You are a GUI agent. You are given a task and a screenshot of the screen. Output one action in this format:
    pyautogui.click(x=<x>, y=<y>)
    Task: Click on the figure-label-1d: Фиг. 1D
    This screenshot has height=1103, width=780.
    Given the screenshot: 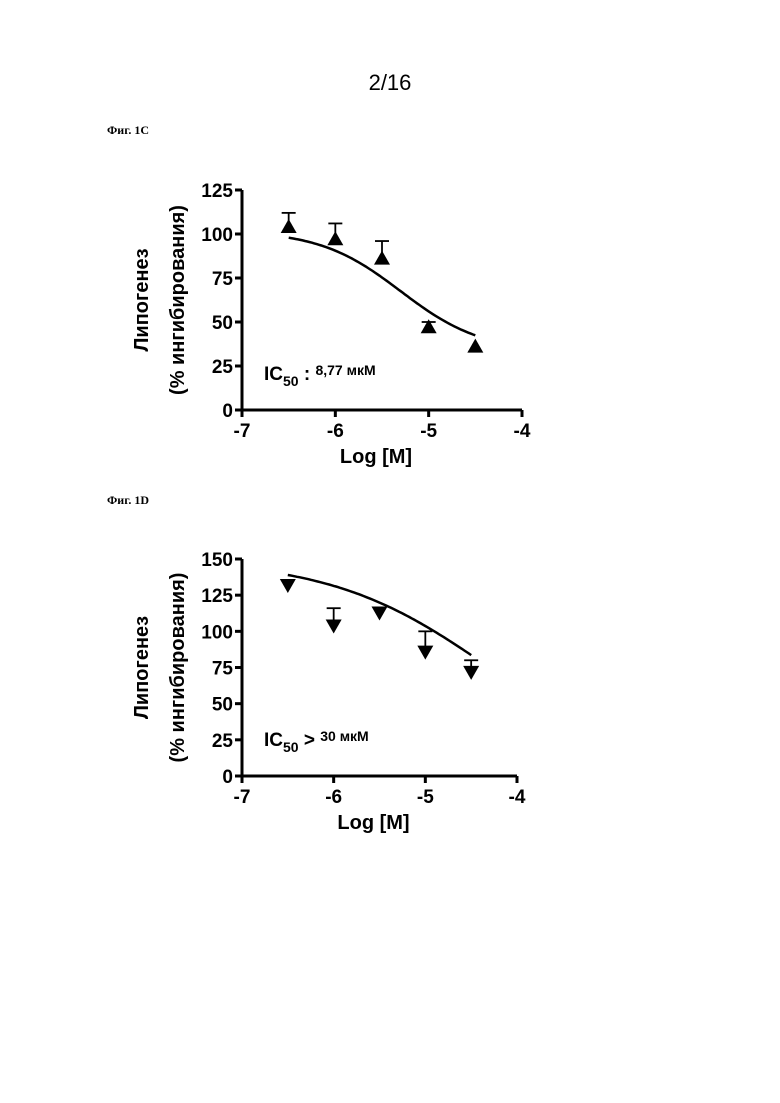 What is the action you would take?
    pyautogui.click(x=128, y=500)
    